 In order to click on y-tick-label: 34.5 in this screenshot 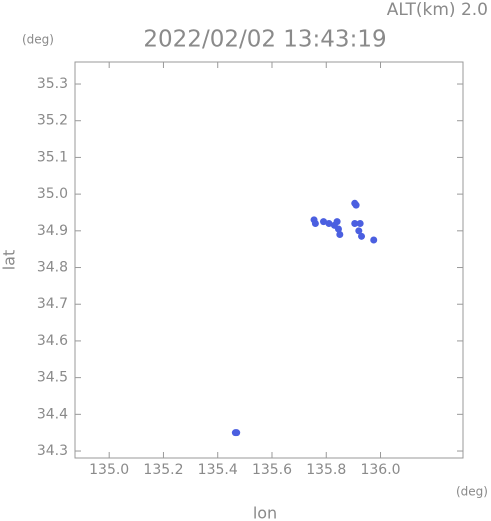, I will do `click(52, 378)`.